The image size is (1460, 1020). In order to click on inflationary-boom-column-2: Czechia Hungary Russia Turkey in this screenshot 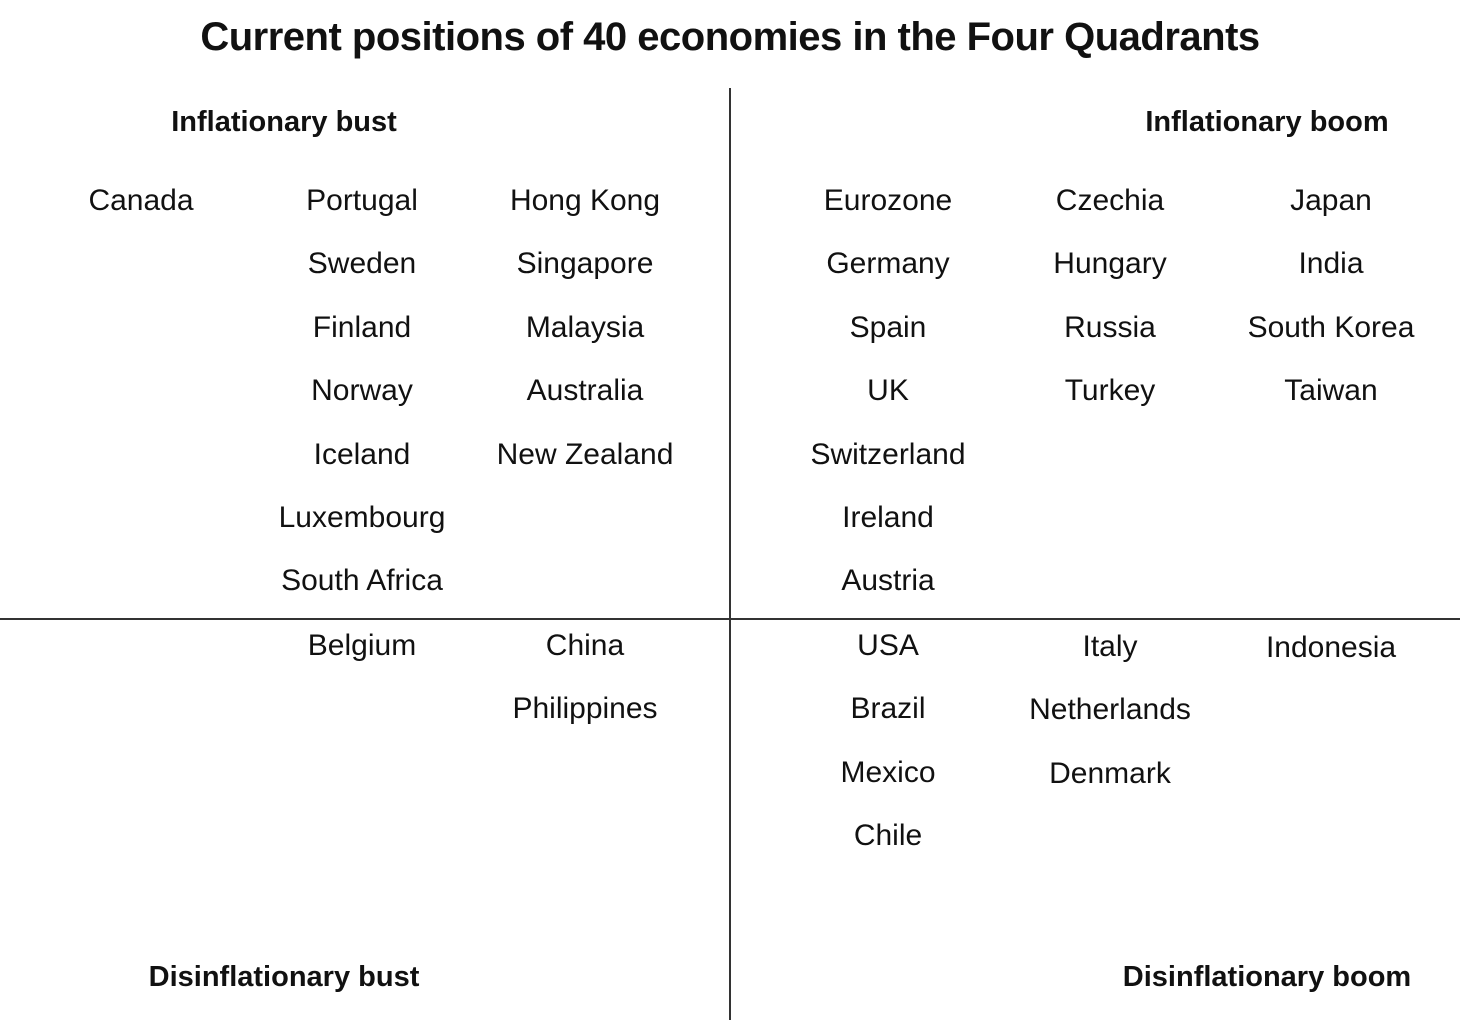, I will do `click(1110, 310)`.